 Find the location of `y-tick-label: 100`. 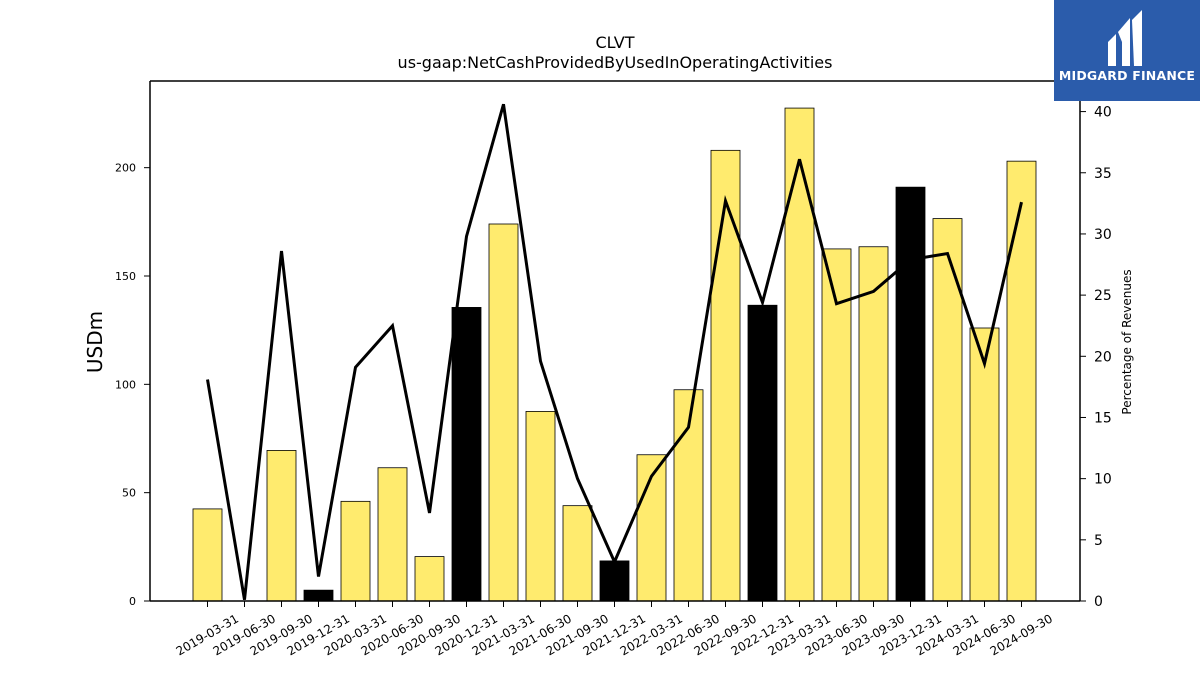

y-tick-label: 100 is located at coordinates (125, 384).